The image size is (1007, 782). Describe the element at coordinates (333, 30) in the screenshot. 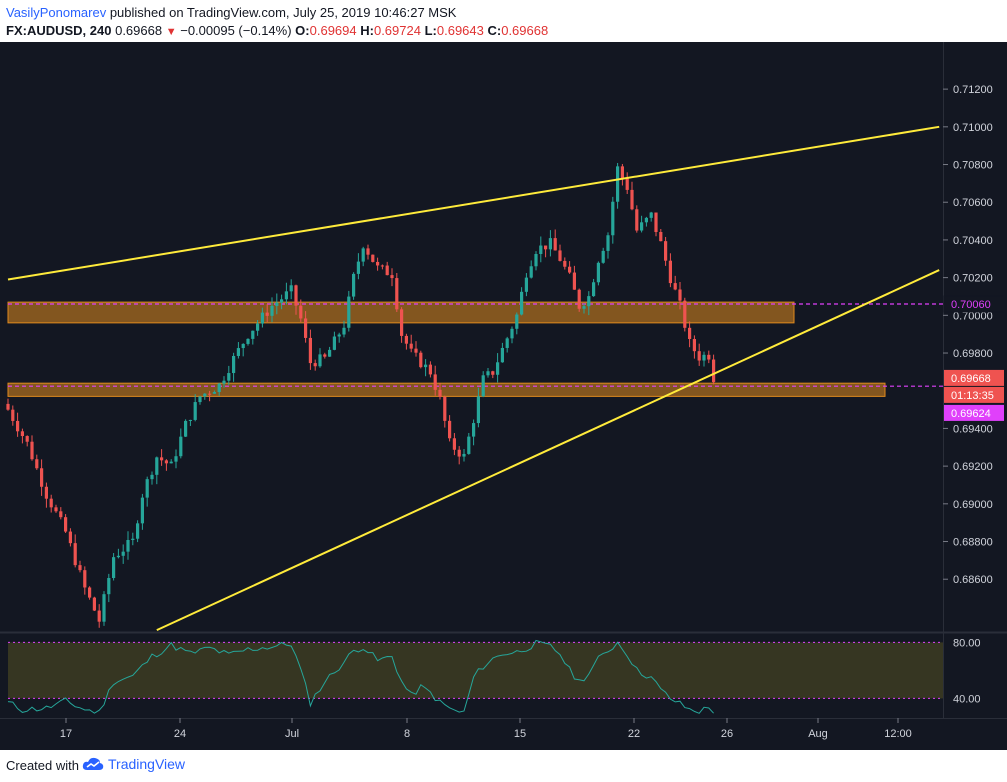

I see `open-value: 0.69694` at that location.